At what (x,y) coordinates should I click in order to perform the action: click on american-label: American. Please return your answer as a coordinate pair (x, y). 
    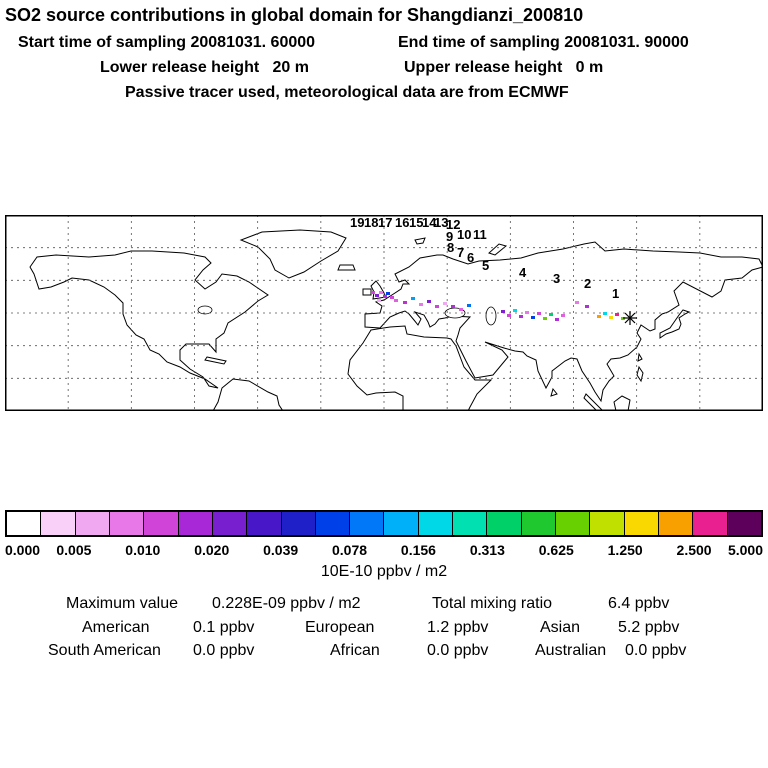
    Looking at the image, I should click on (116, 627).